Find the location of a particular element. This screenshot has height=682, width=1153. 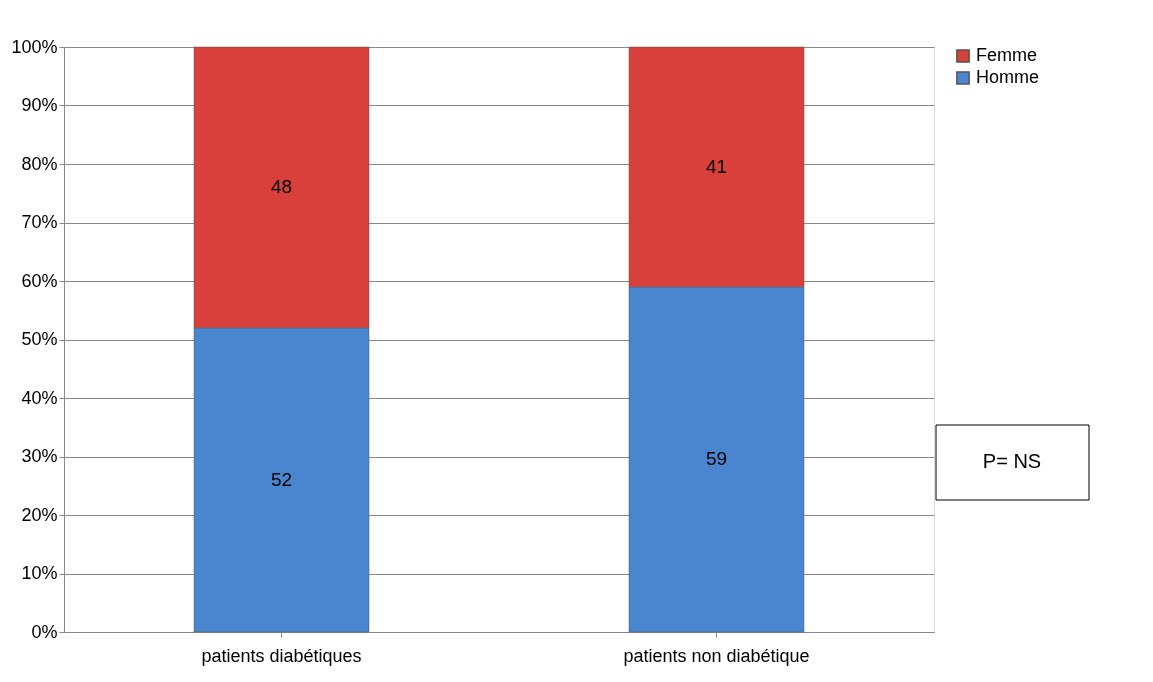

y-tick-label: 10% is located at coordinates (39, 573).